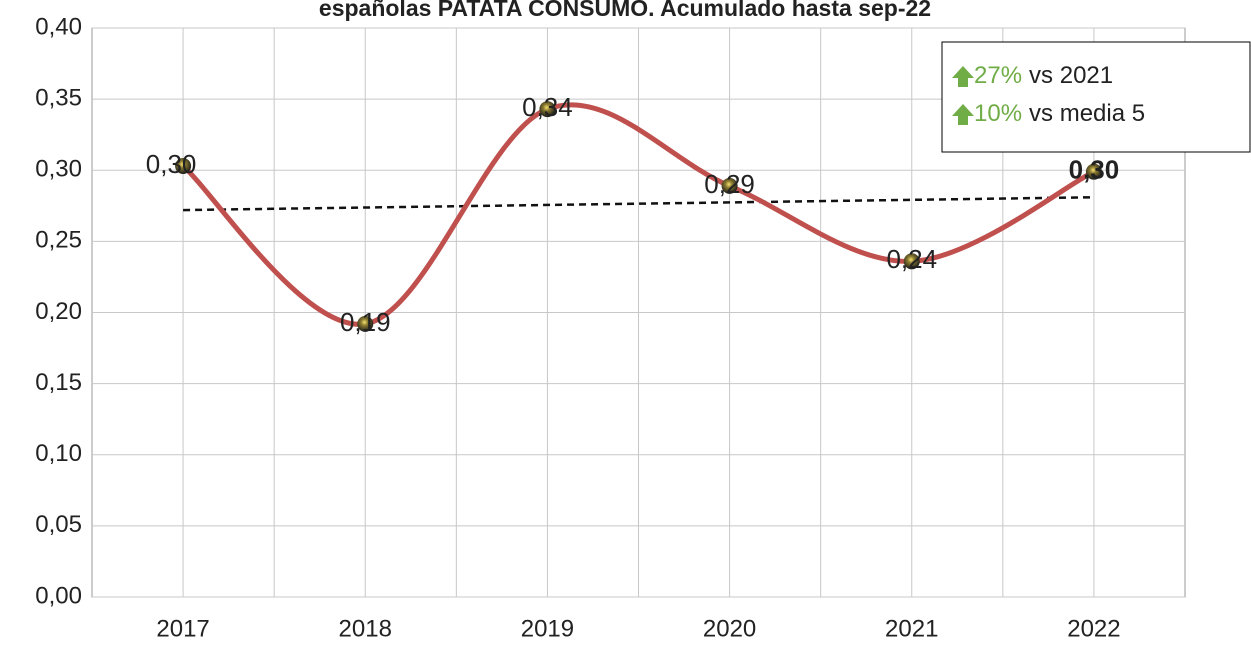 The height and width of the screenshot is (656, 1251). What do you see at coordinates (638, 204) in the screenshot?
I see `trendline` at bounding box center [638, 204].